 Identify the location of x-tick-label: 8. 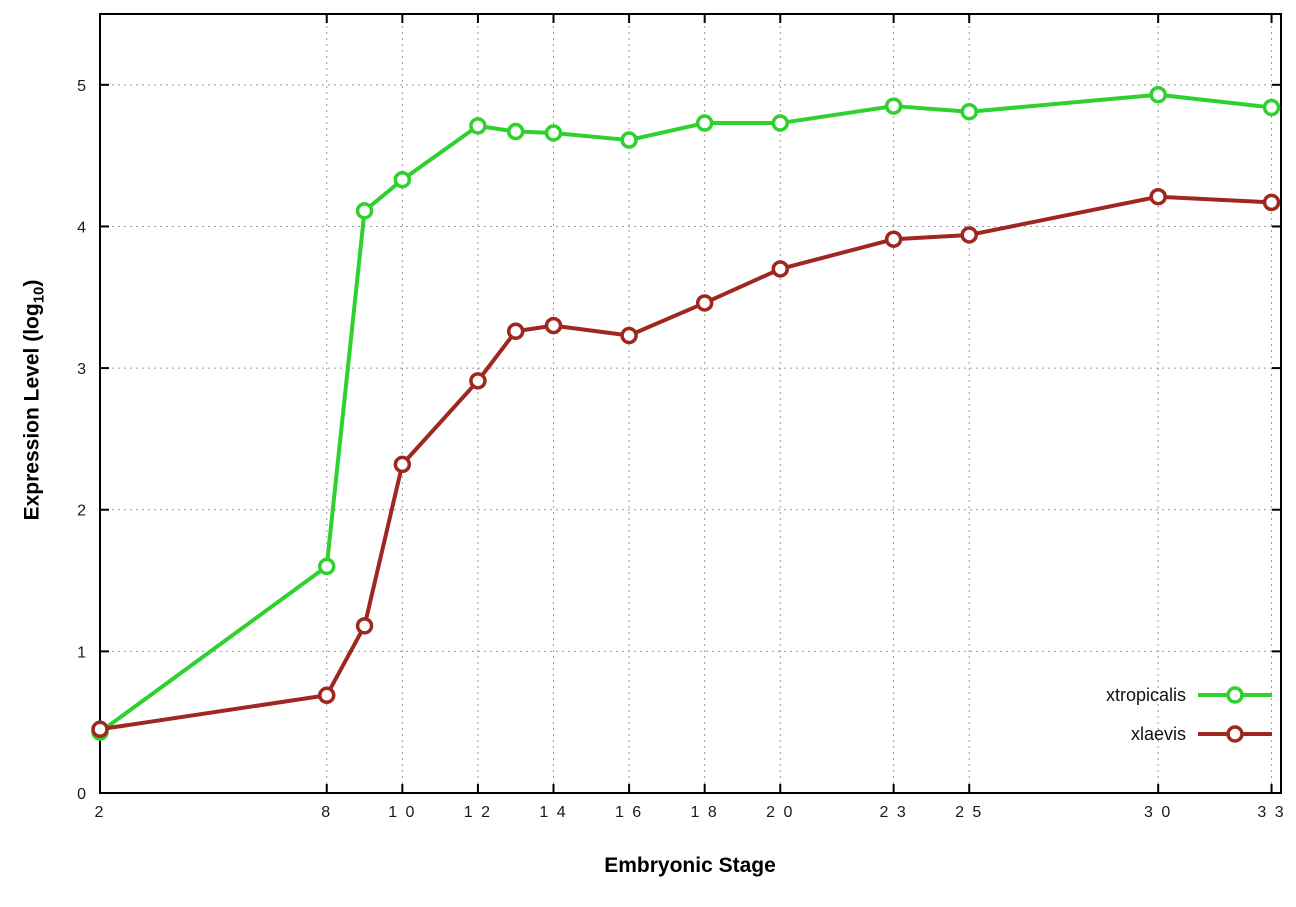
(326, 812).